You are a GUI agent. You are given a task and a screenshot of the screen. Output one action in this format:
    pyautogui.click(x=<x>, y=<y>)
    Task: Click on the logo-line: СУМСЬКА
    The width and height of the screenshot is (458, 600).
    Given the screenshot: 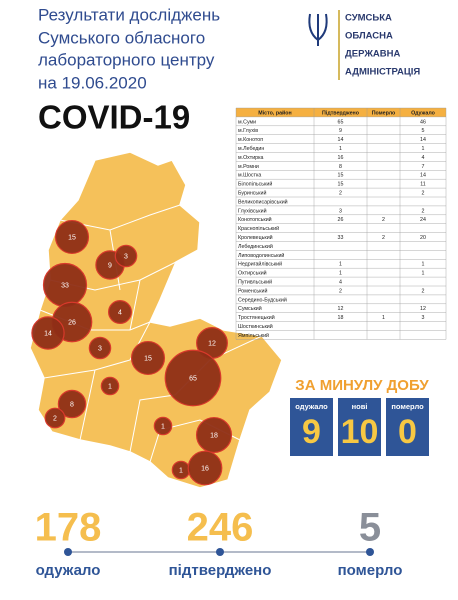 What is the action you would take?
    pyautogui.click(x=368, y=18)
    